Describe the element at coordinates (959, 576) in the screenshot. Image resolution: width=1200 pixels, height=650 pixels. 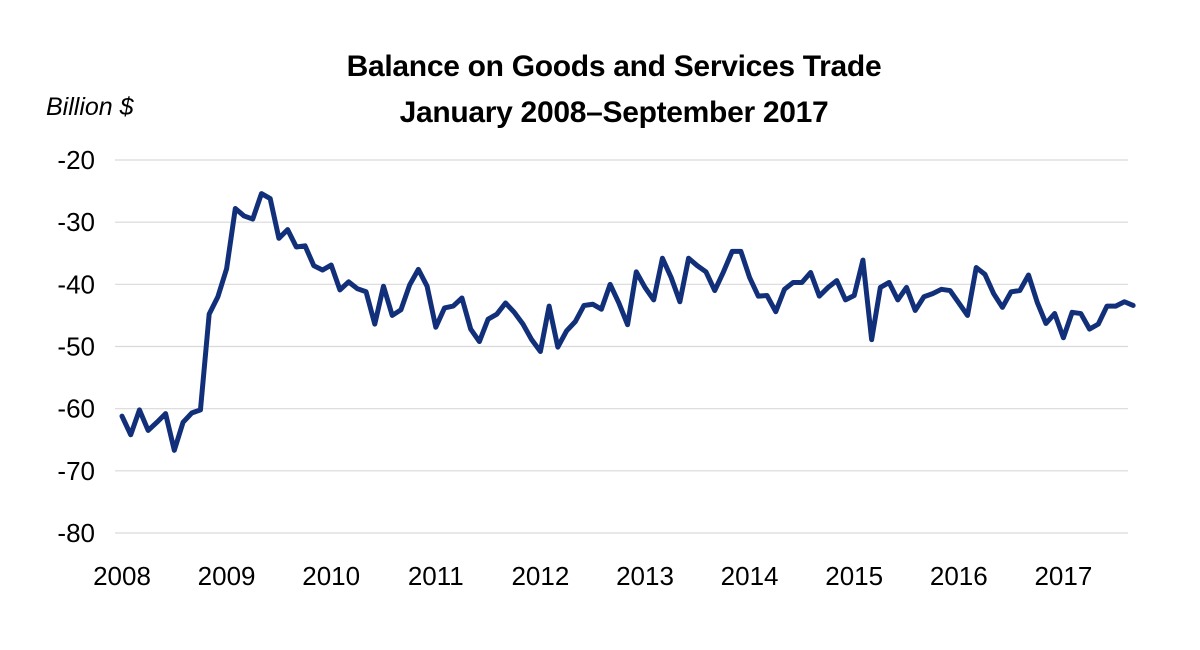
I see `x-tick-label: 2016` at that location.